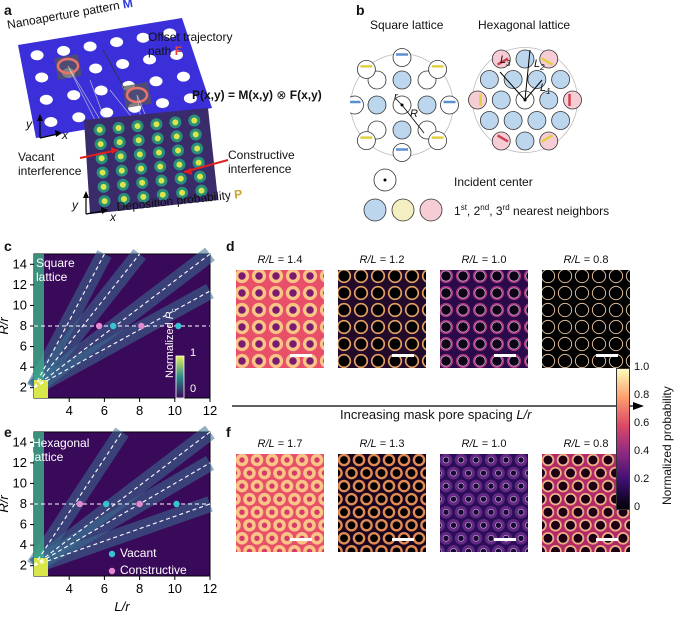 Image resolution: width=685 pixels, height=626 pixels. Describe the element at coordinates (20, 462) in the screenshot. I see `y-tick-label: 12` at that location.